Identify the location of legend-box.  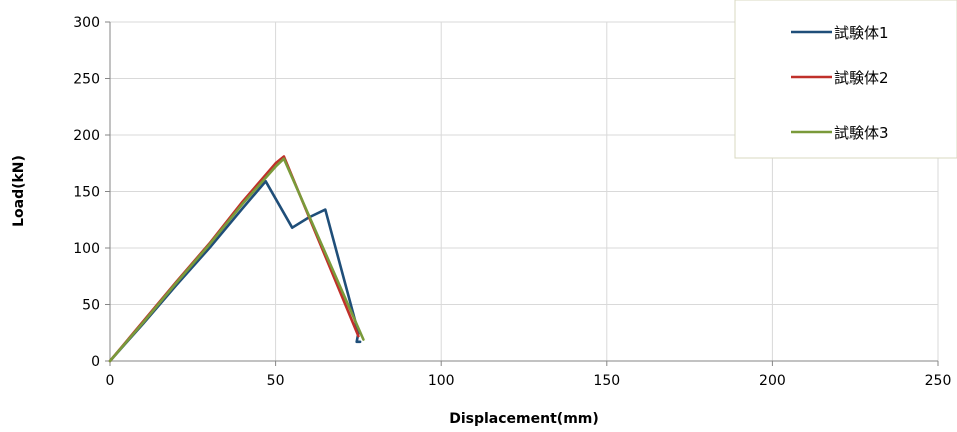
(845, 79).